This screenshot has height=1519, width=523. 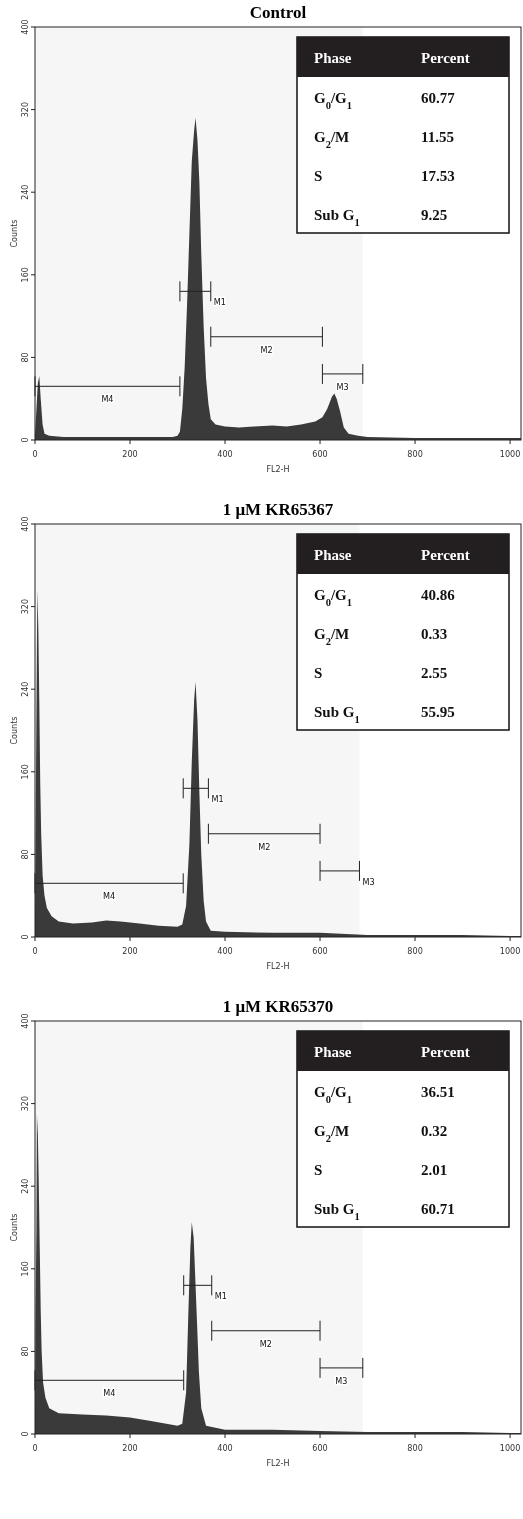 I want to click on annotation: 2.01, so click(x=434, y=1170).